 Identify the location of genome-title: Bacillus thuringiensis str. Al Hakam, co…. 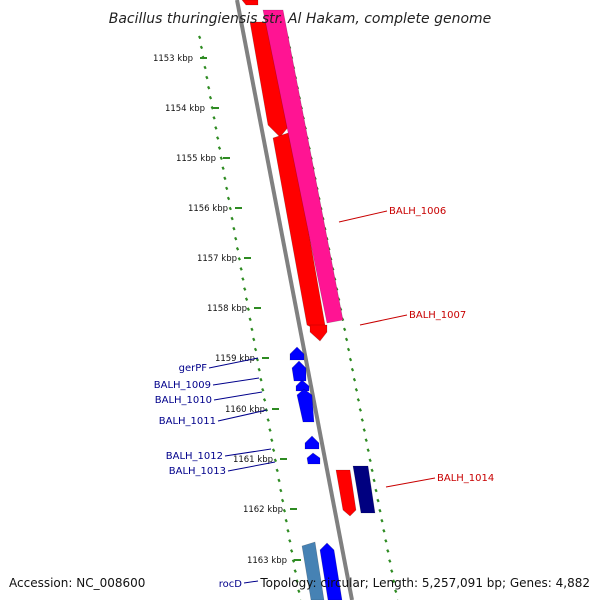
(300, 19).